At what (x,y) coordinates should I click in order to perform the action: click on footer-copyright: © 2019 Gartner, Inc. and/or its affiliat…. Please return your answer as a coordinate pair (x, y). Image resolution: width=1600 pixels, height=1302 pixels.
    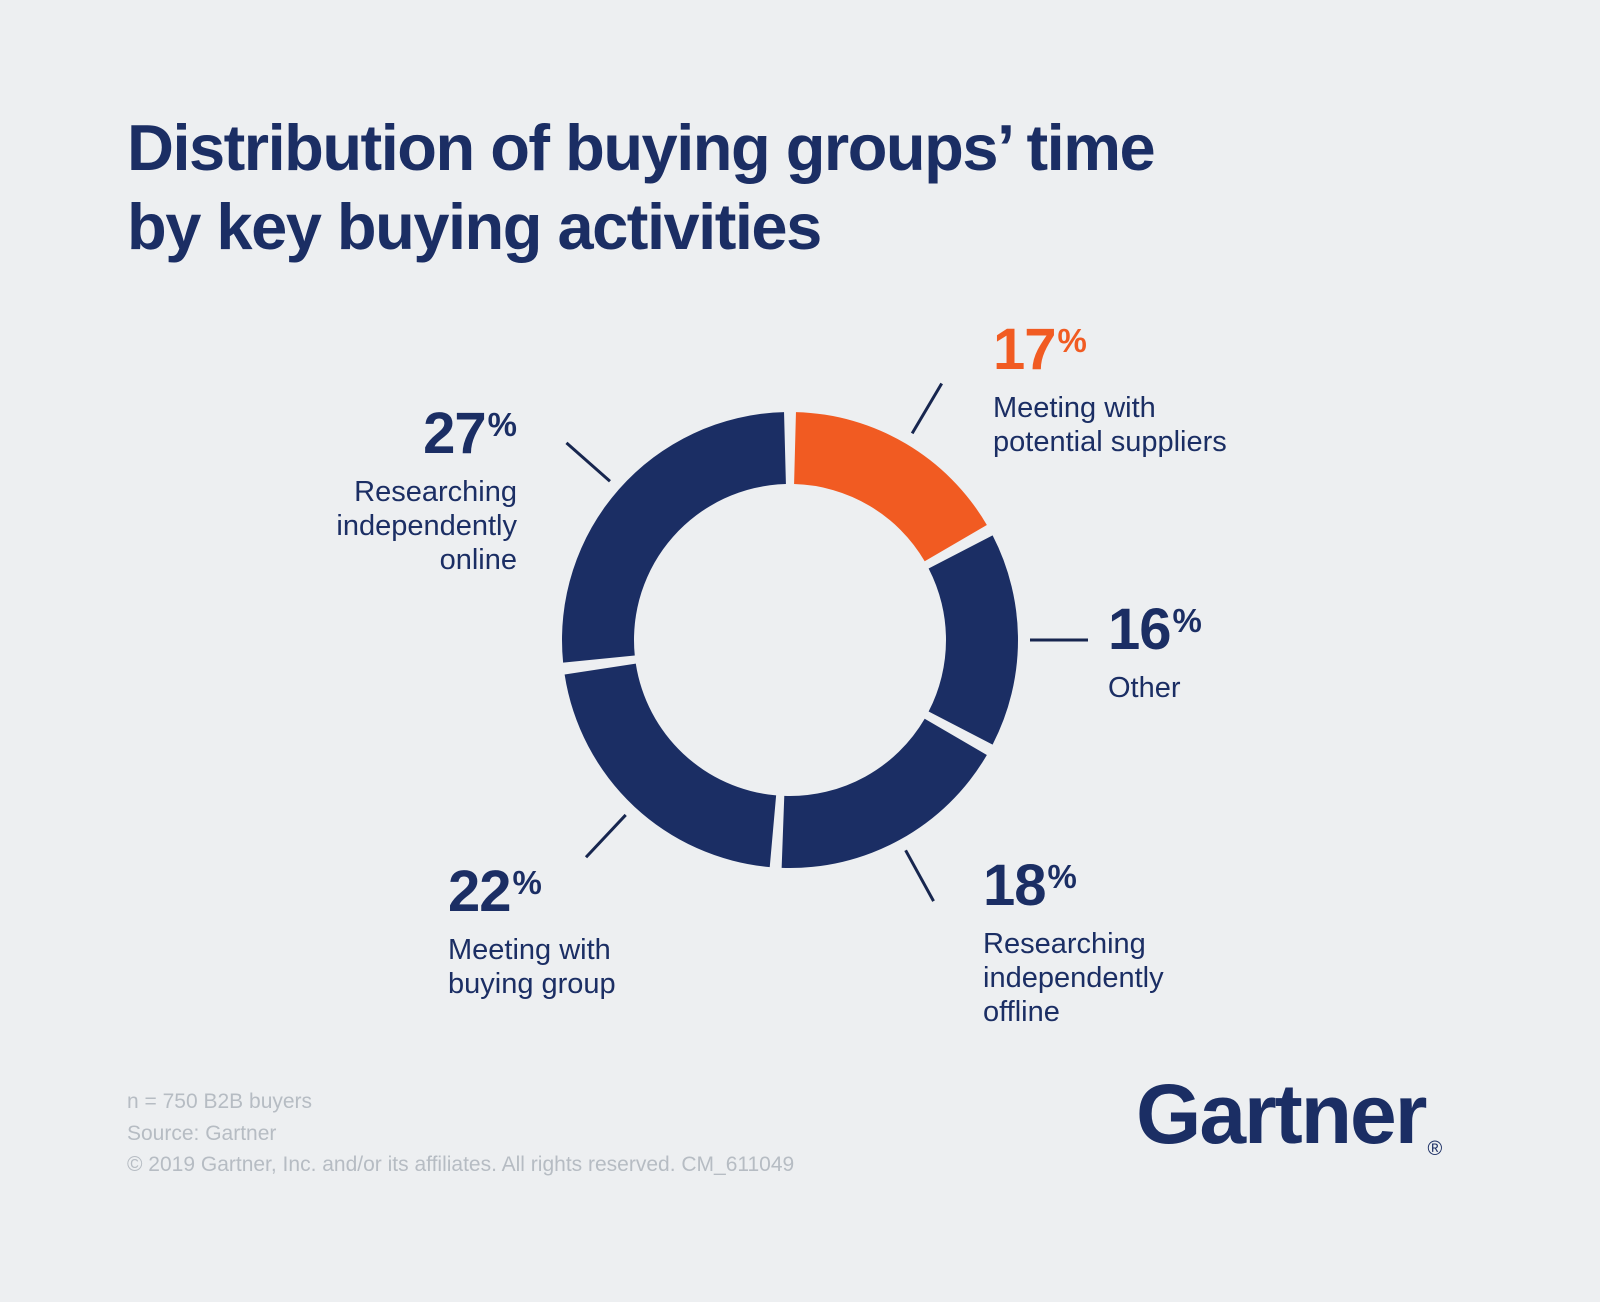
    Looking at the image, I should click on (461, 1164).